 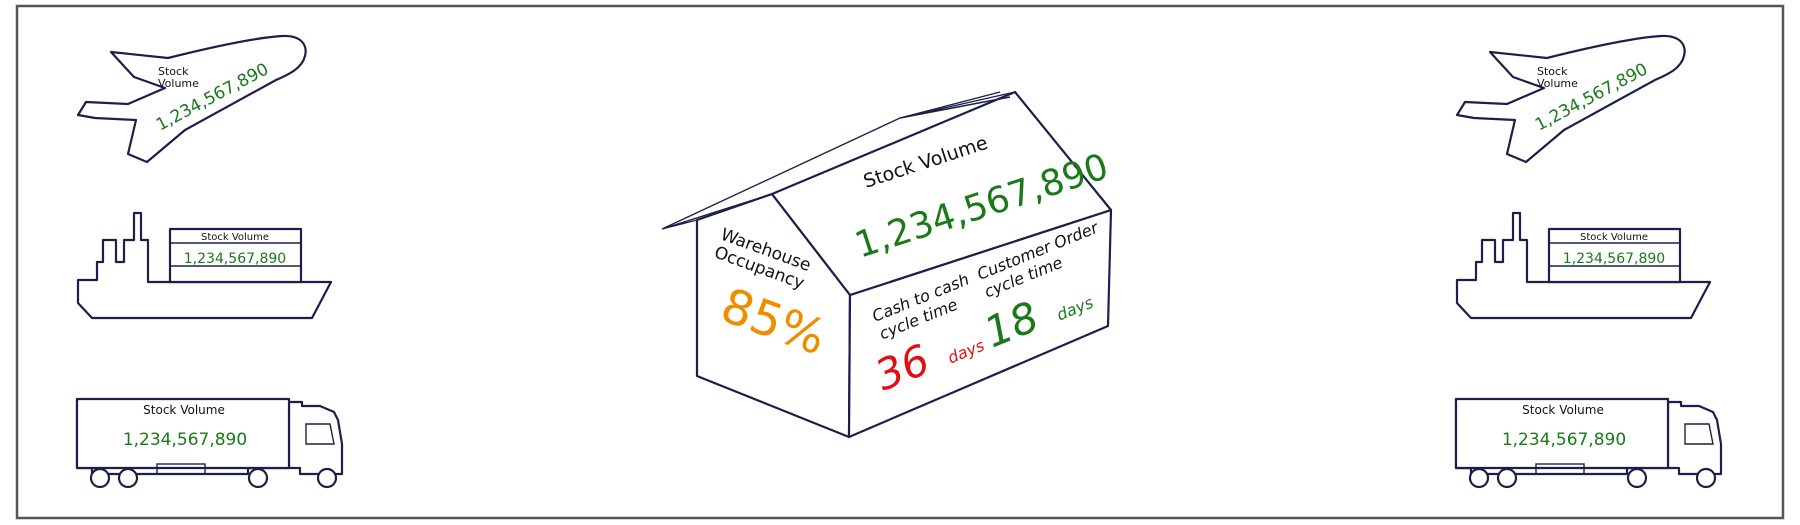 I want to click on warehouse-roof-edge, so click(x=838, y=160).